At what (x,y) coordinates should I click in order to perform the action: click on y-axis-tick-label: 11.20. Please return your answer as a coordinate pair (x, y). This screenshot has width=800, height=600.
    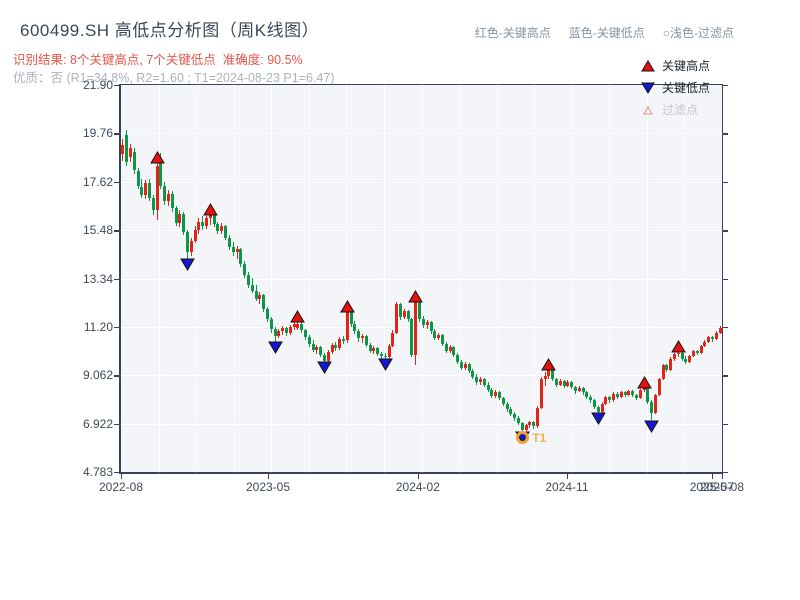
    Looking at the image, I should click on (98, 326).